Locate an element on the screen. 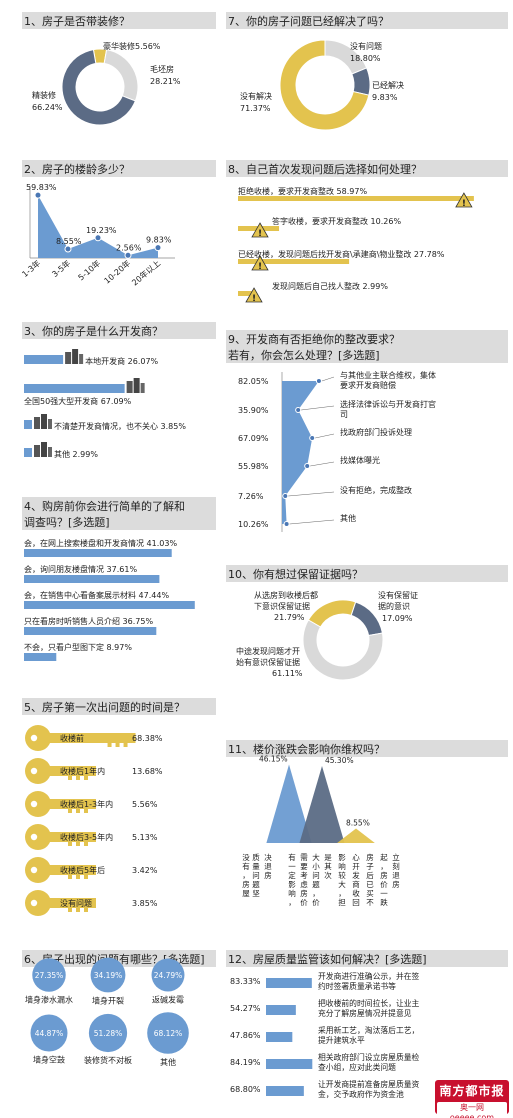 This screenshot has width=513, height=1118. q5-key-3-shaft is located at coordinates (71, 837).